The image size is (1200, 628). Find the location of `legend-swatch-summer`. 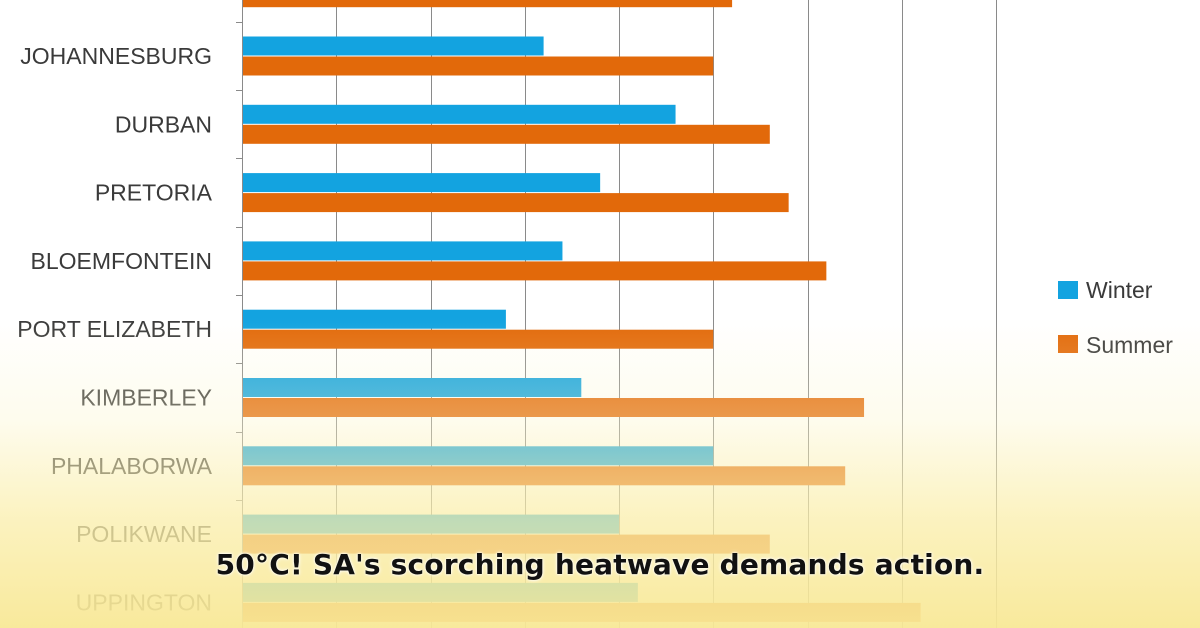

legend-swatch-summer is located at coordinates (1068, 344).